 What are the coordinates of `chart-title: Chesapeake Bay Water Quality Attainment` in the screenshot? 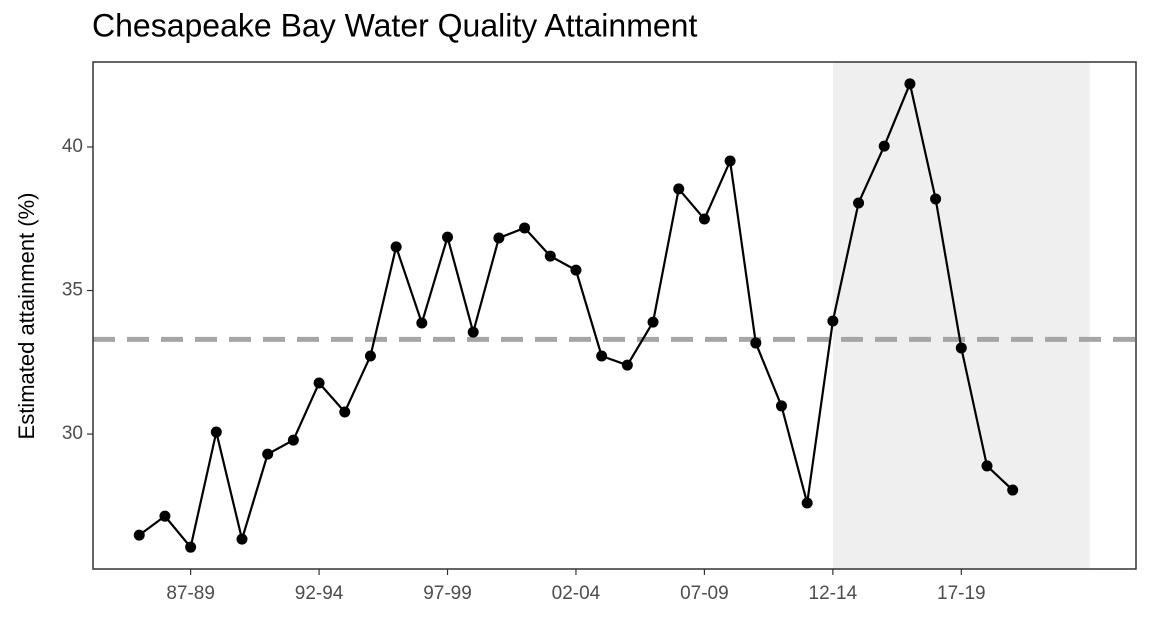 It's located at (394, 25).